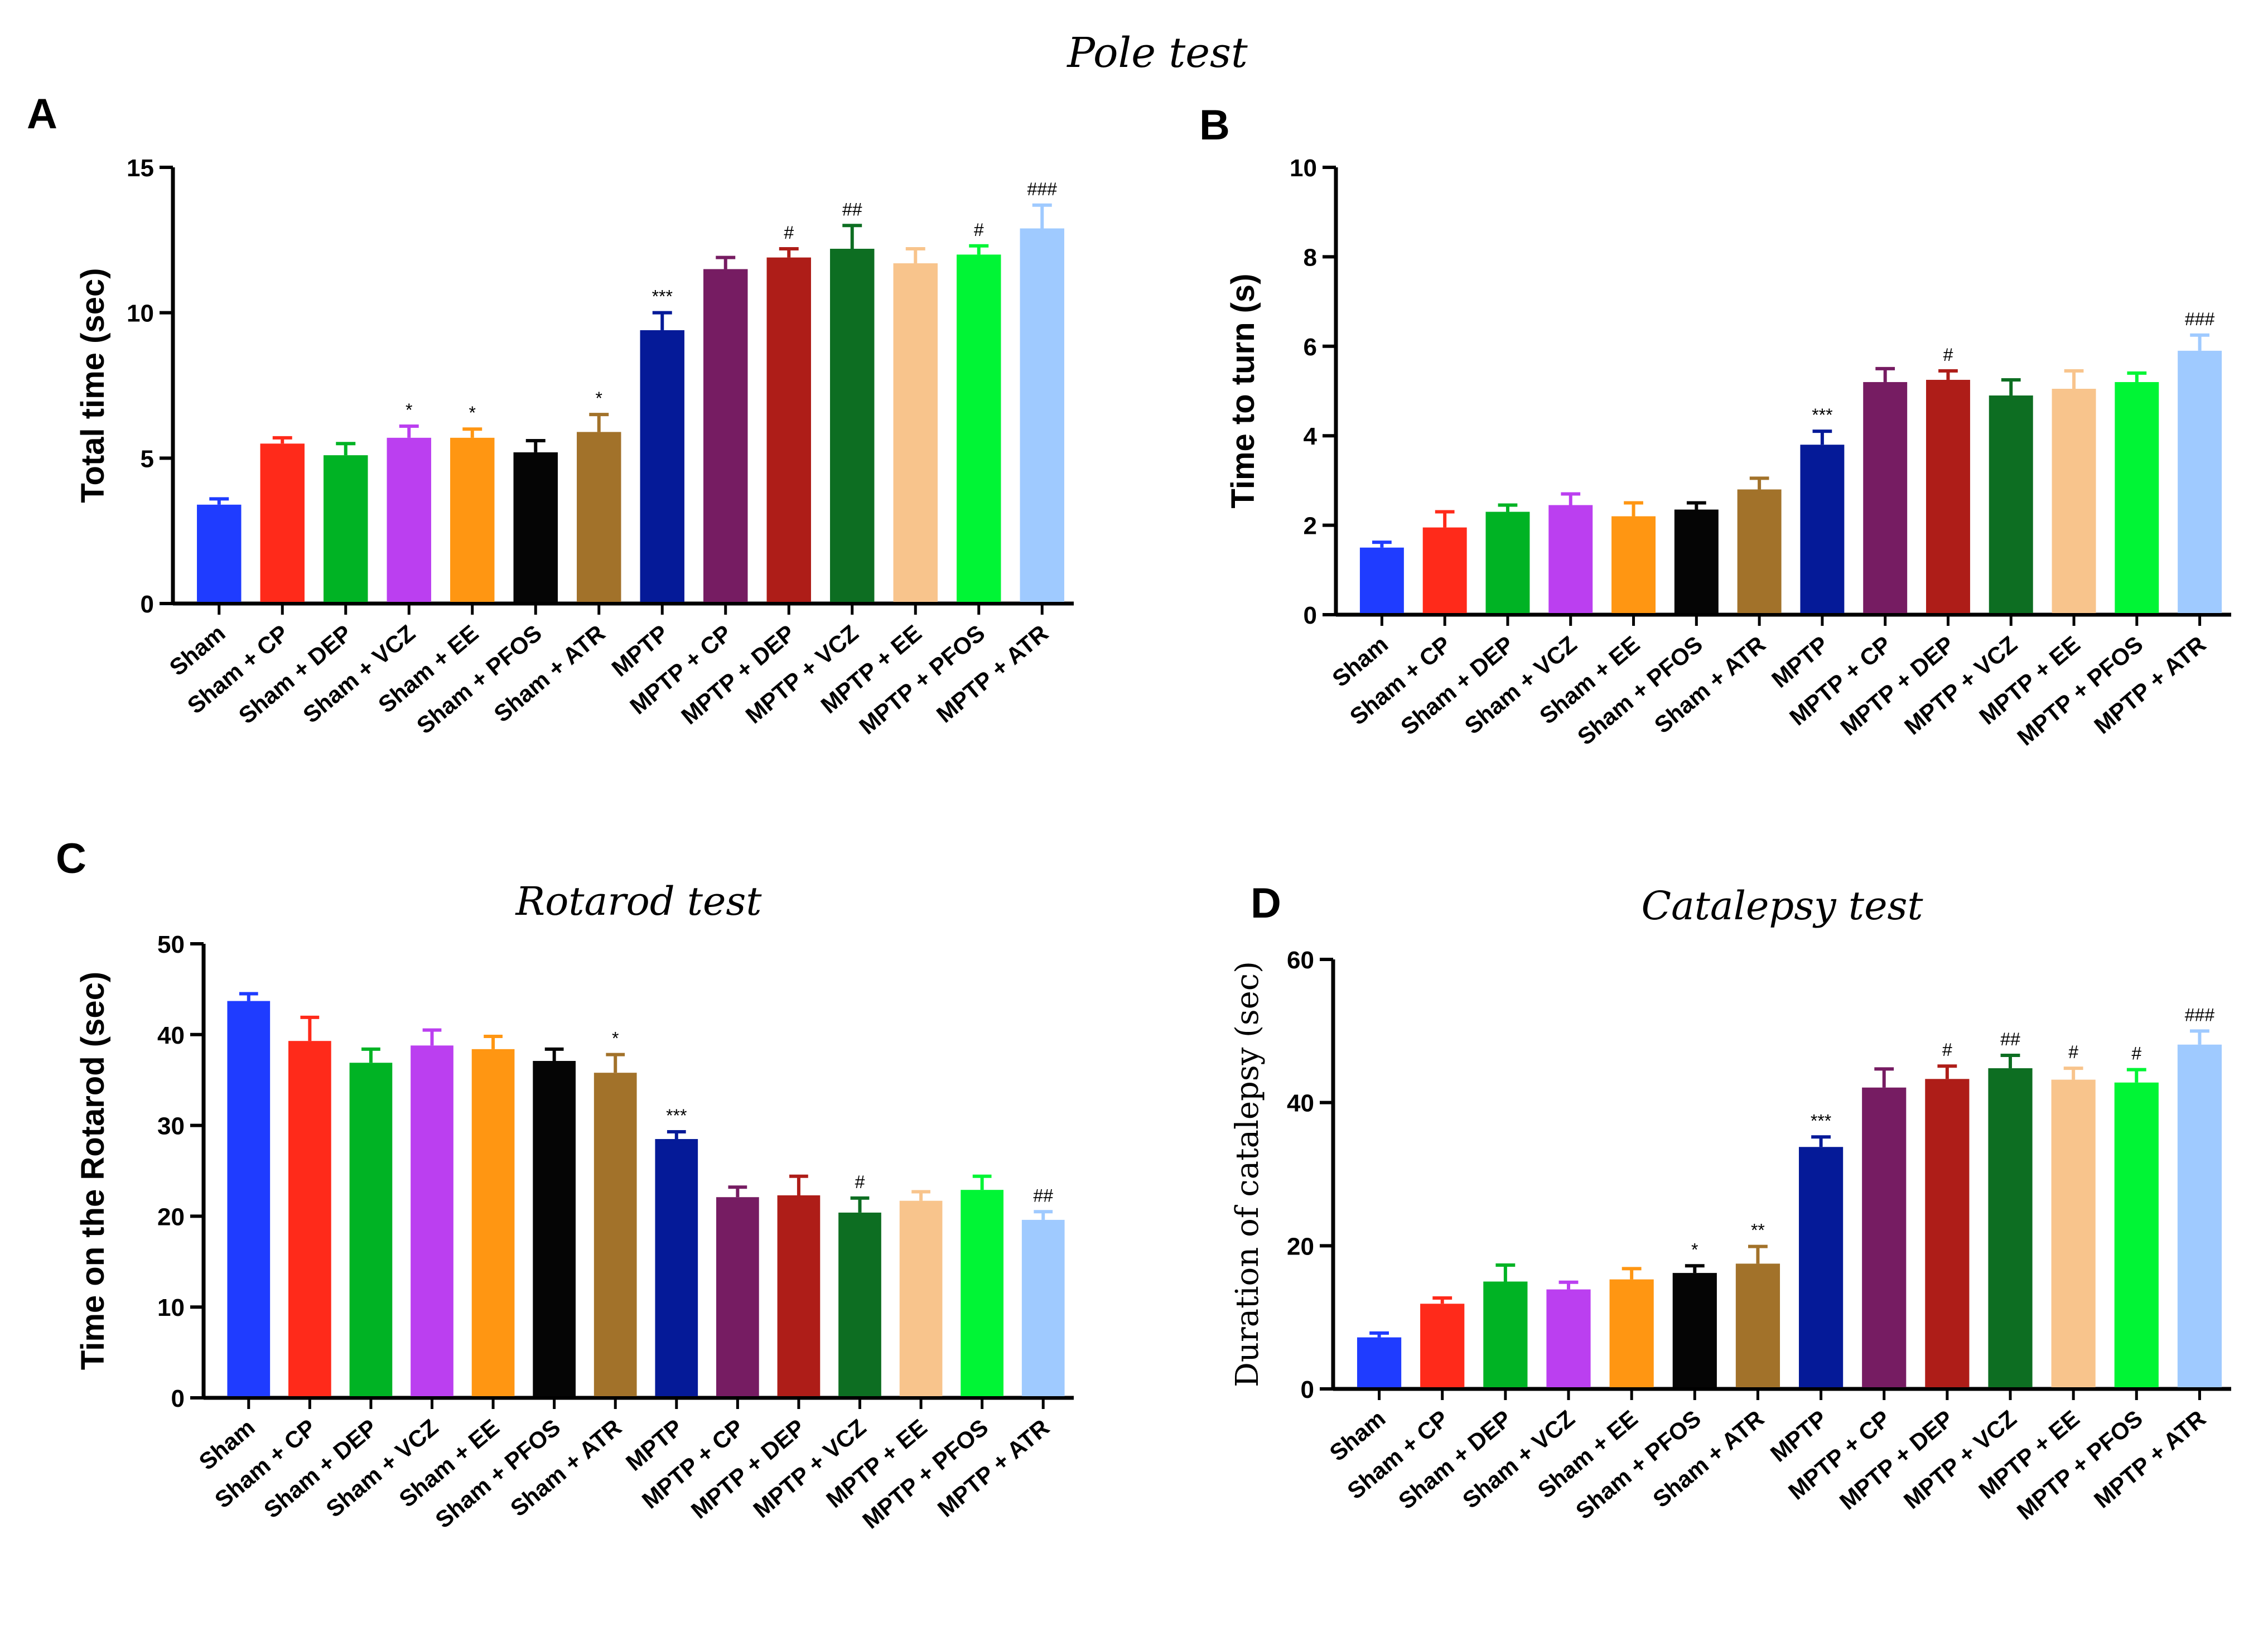 The height and width of the screenshot is (1631, 2268). Describe the element at coordinates (1311, 527) in the screenshot. I see `y-tick-label: 2` at that location.